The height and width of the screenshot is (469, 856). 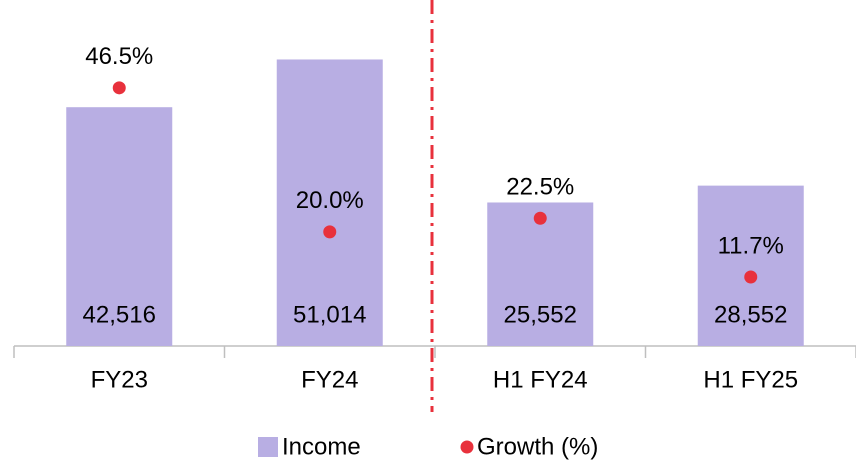 I want to click on x-tick-label: H1 FY25, so click(x=750, y=379).